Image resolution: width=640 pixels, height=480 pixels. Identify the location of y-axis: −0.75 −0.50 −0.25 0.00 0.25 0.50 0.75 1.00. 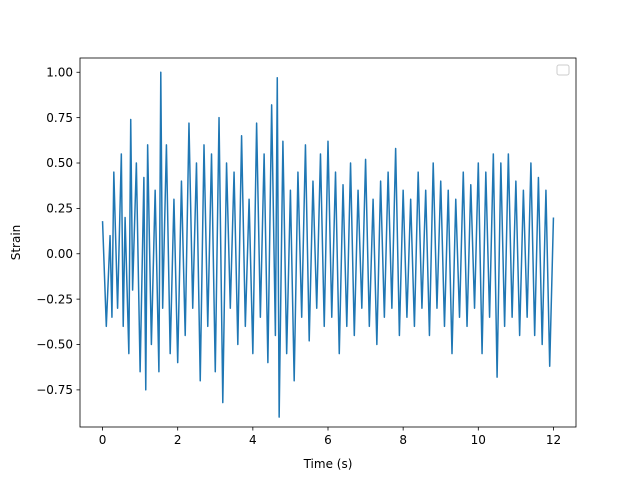
(58, 231).